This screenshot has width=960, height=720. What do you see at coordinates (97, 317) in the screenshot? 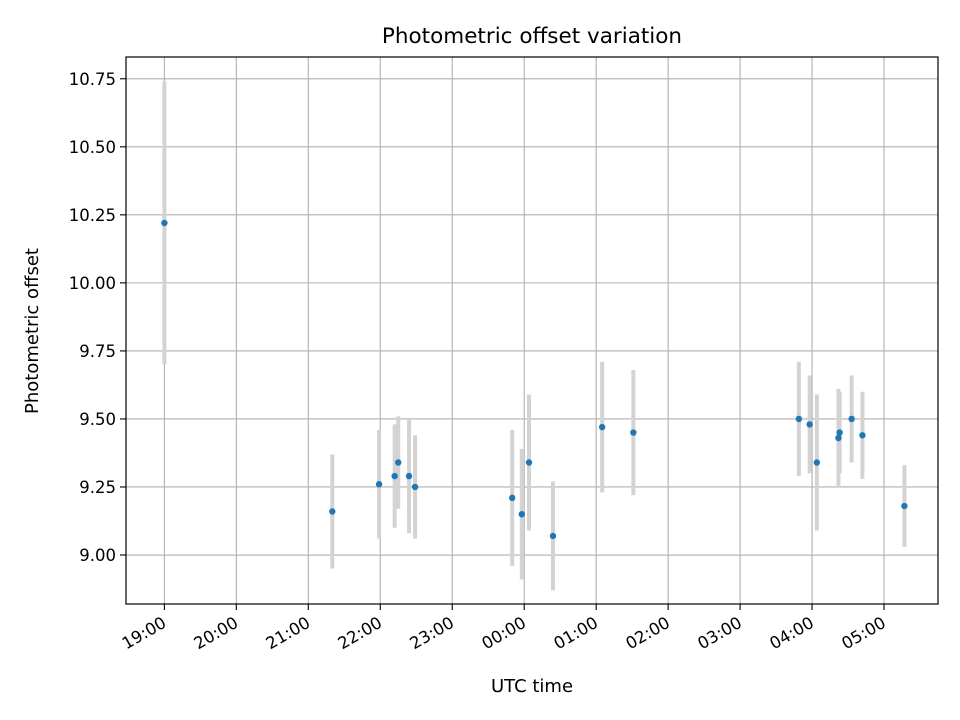
I see `y-axis-ticks: 9.00 9.25 9.50 9.75 10.00 10.25 10.50 10.75` at bounding box center [97, 317].